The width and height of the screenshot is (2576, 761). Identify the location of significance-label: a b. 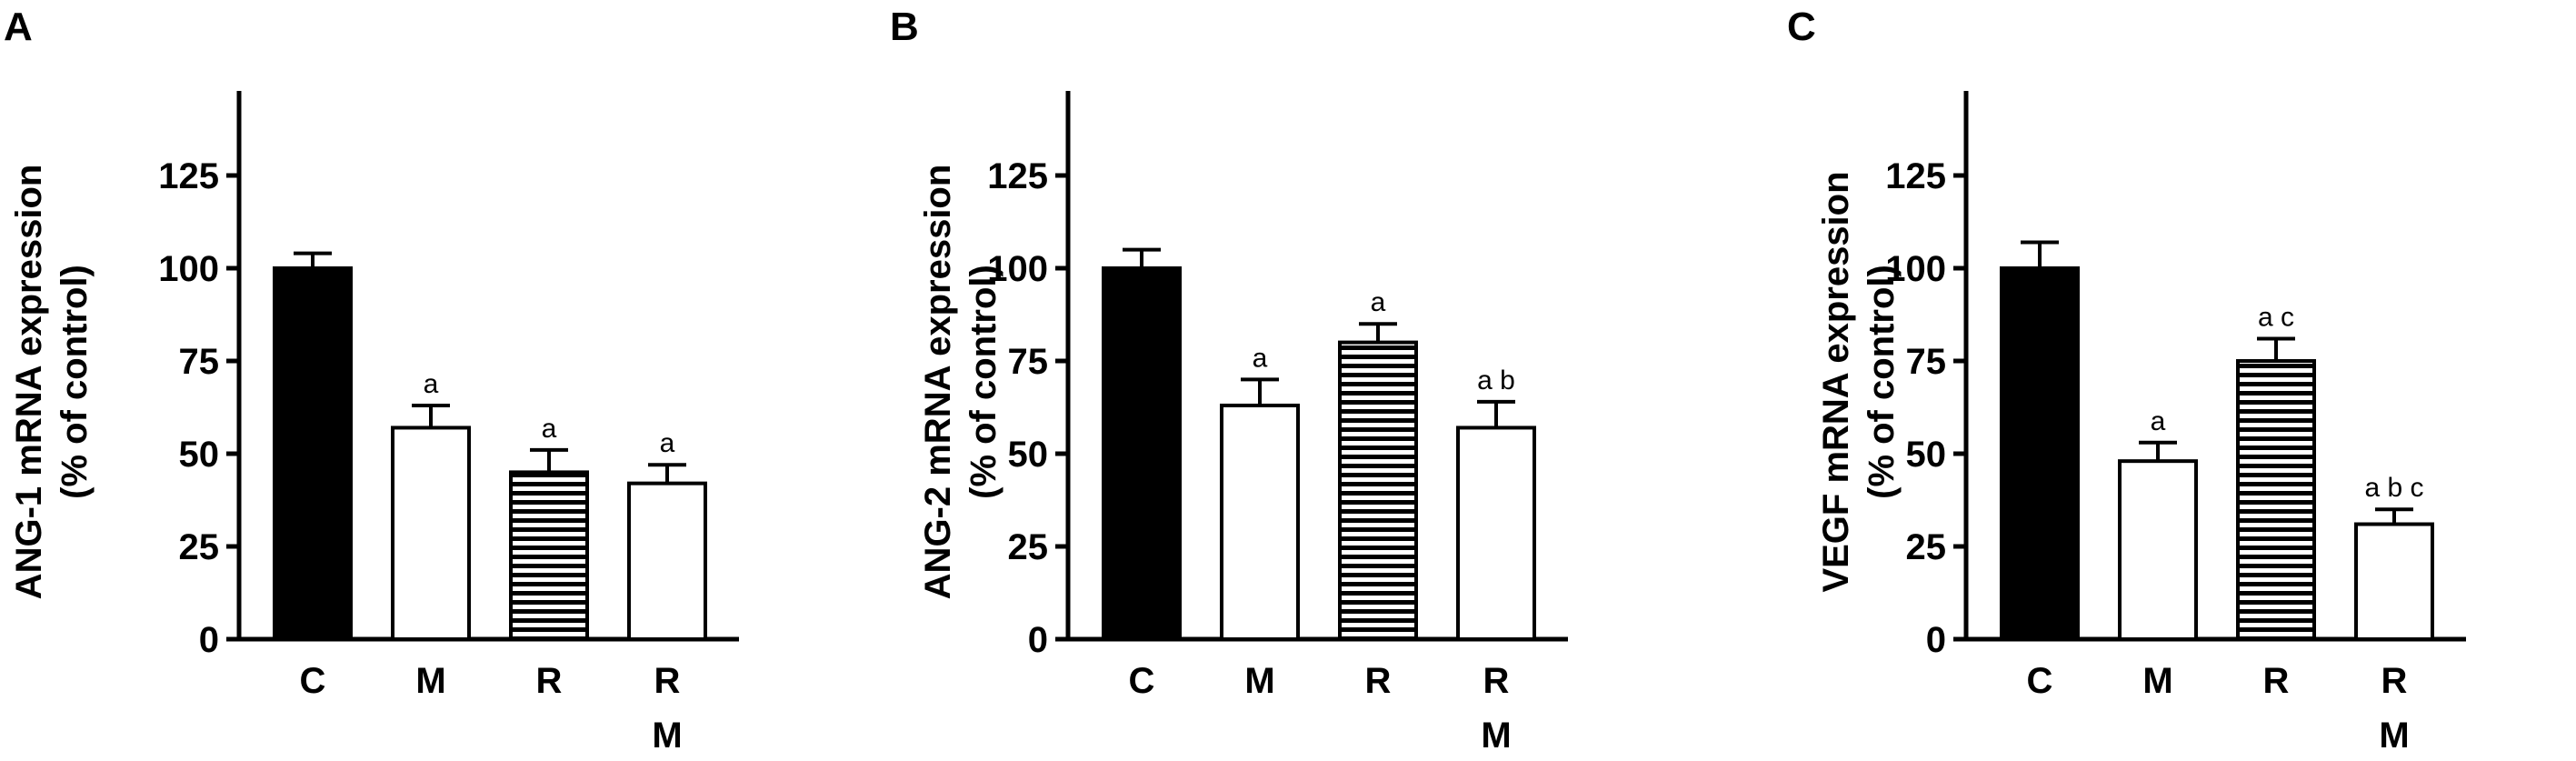
(1496, 380).